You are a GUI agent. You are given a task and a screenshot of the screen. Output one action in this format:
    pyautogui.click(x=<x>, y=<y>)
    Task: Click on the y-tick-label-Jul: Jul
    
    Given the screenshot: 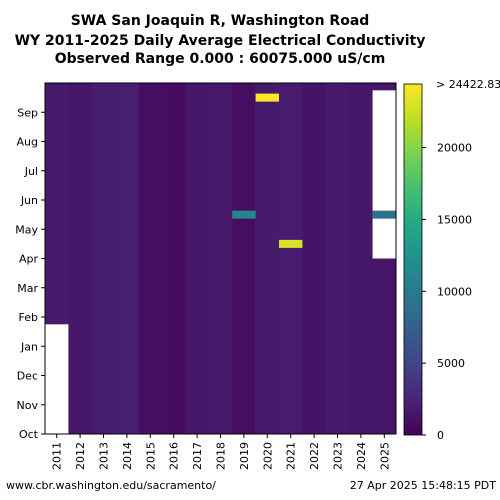 What is the action you would take?
    pyautogui.click(x=31, y=171)
    